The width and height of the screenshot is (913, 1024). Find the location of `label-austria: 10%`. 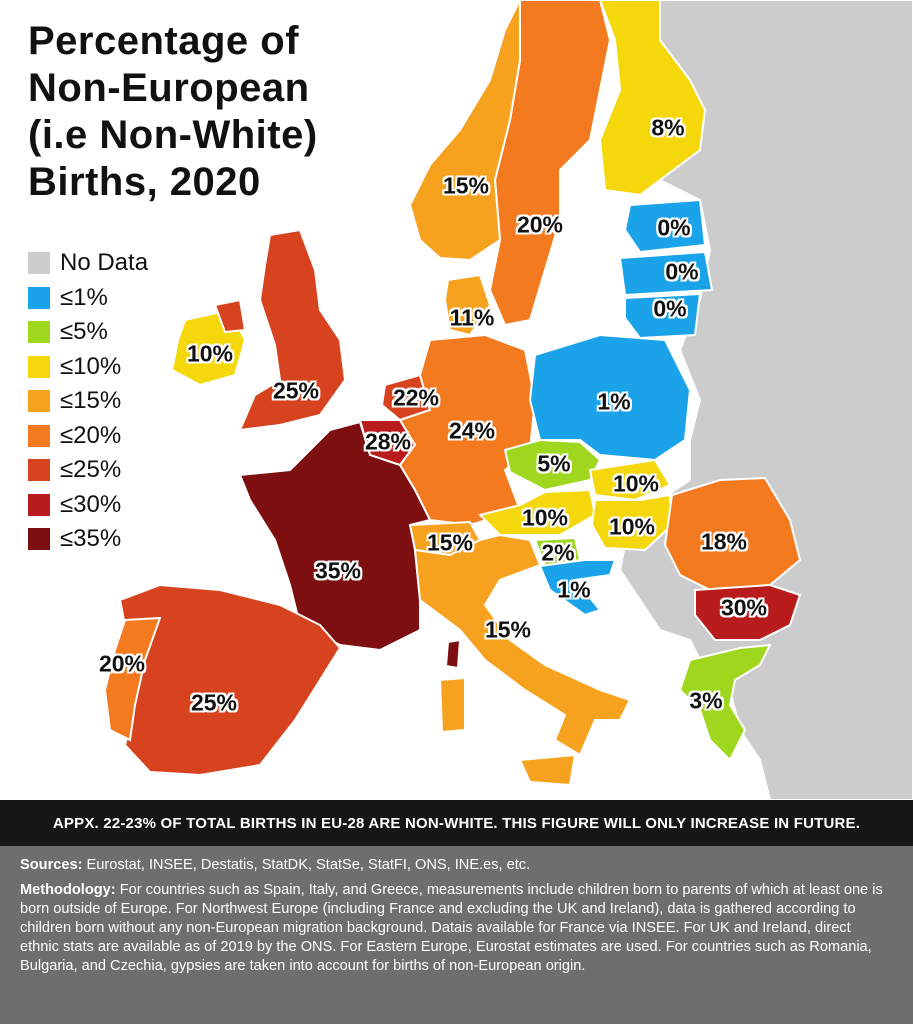

label-austria: 10% is located at coordinates (545, 517).